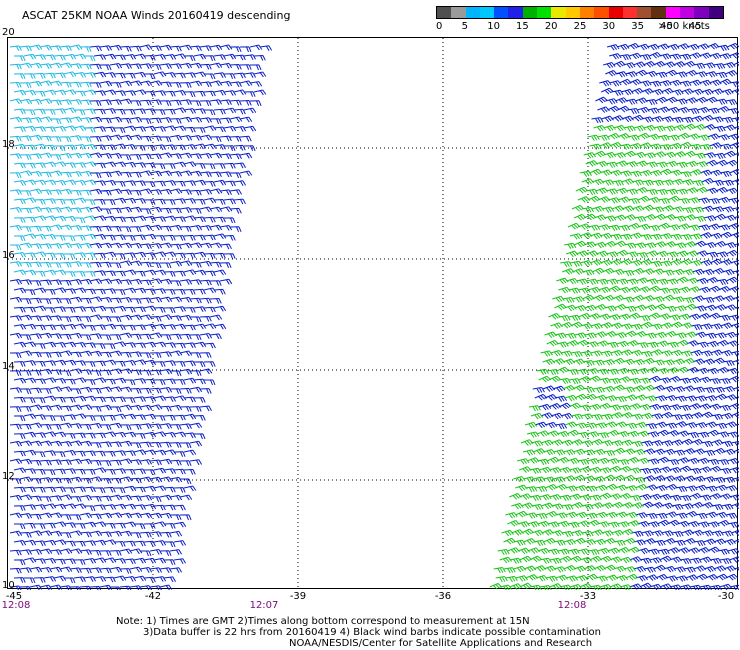  What do you see at coordinates (551, 26) in the screenshot?
I see `scale-label: 20` at bounding box center [551, 26].